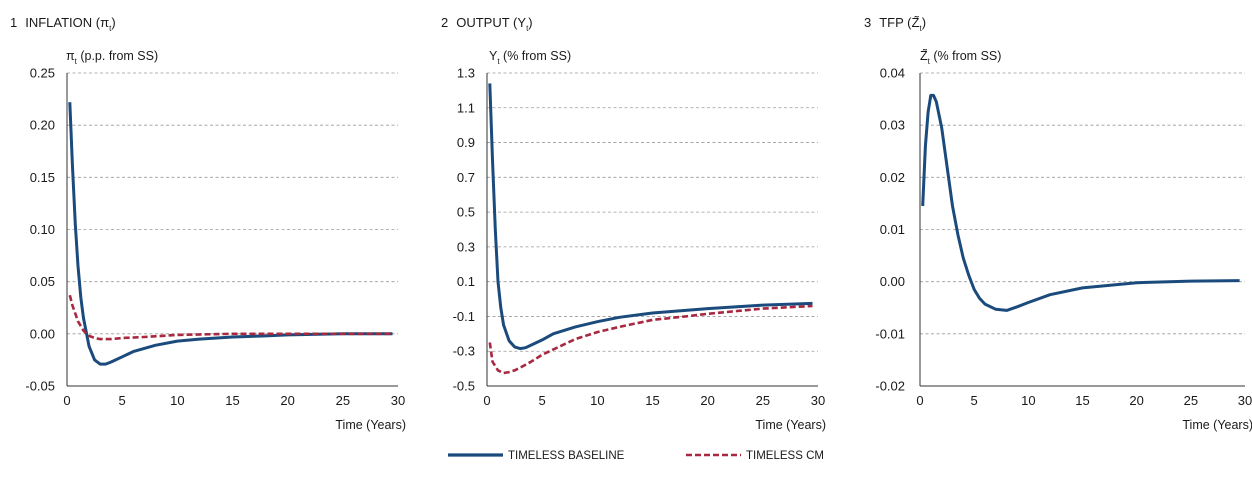 The height and width of the screenshot is (489, 1252). Describe the element at coordinates (867, 22) in the screenshot. I see `panel-number: 3` at that location.